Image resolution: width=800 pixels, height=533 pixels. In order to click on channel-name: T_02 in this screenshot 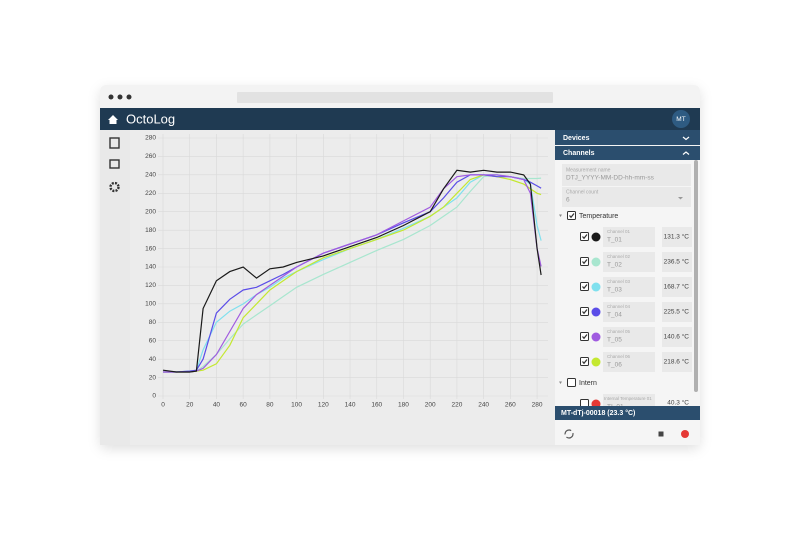, I will do `click(614, 265)`.